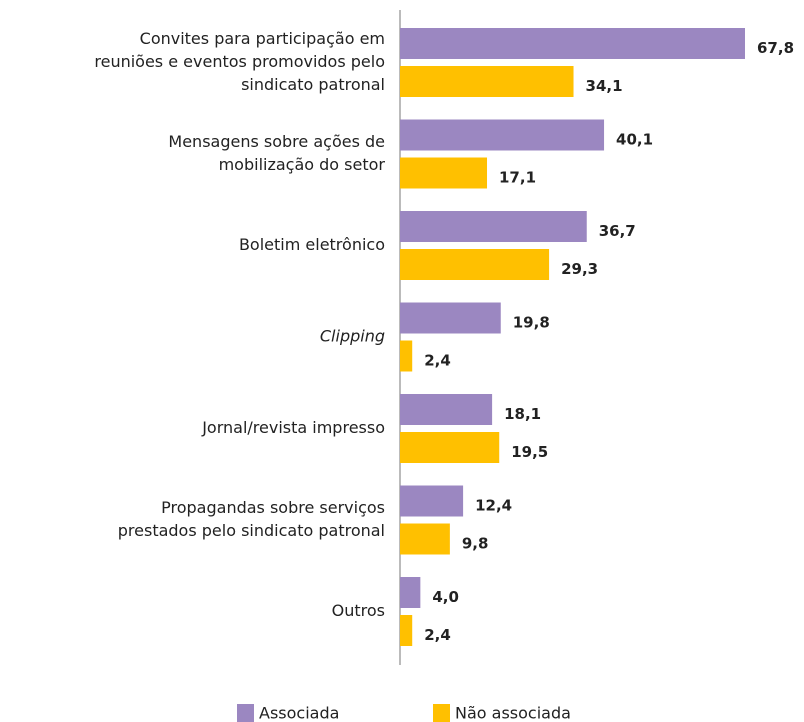  Describe the element at coordinates (251, 530) in the screenshot. I see `category-label: prestados pelo sindicato patronal` at that location.